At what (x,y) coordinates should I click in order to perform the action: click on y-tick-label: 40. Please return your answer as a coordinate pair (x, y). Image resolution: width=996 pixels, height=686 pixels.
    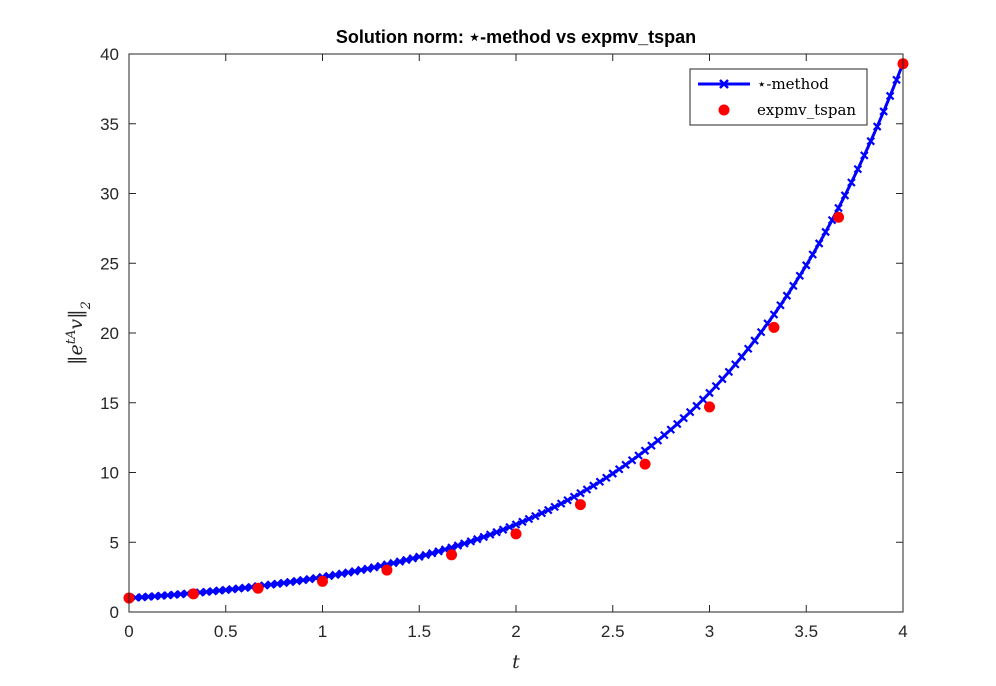
    Looking at the image, I should click on (109, 54).